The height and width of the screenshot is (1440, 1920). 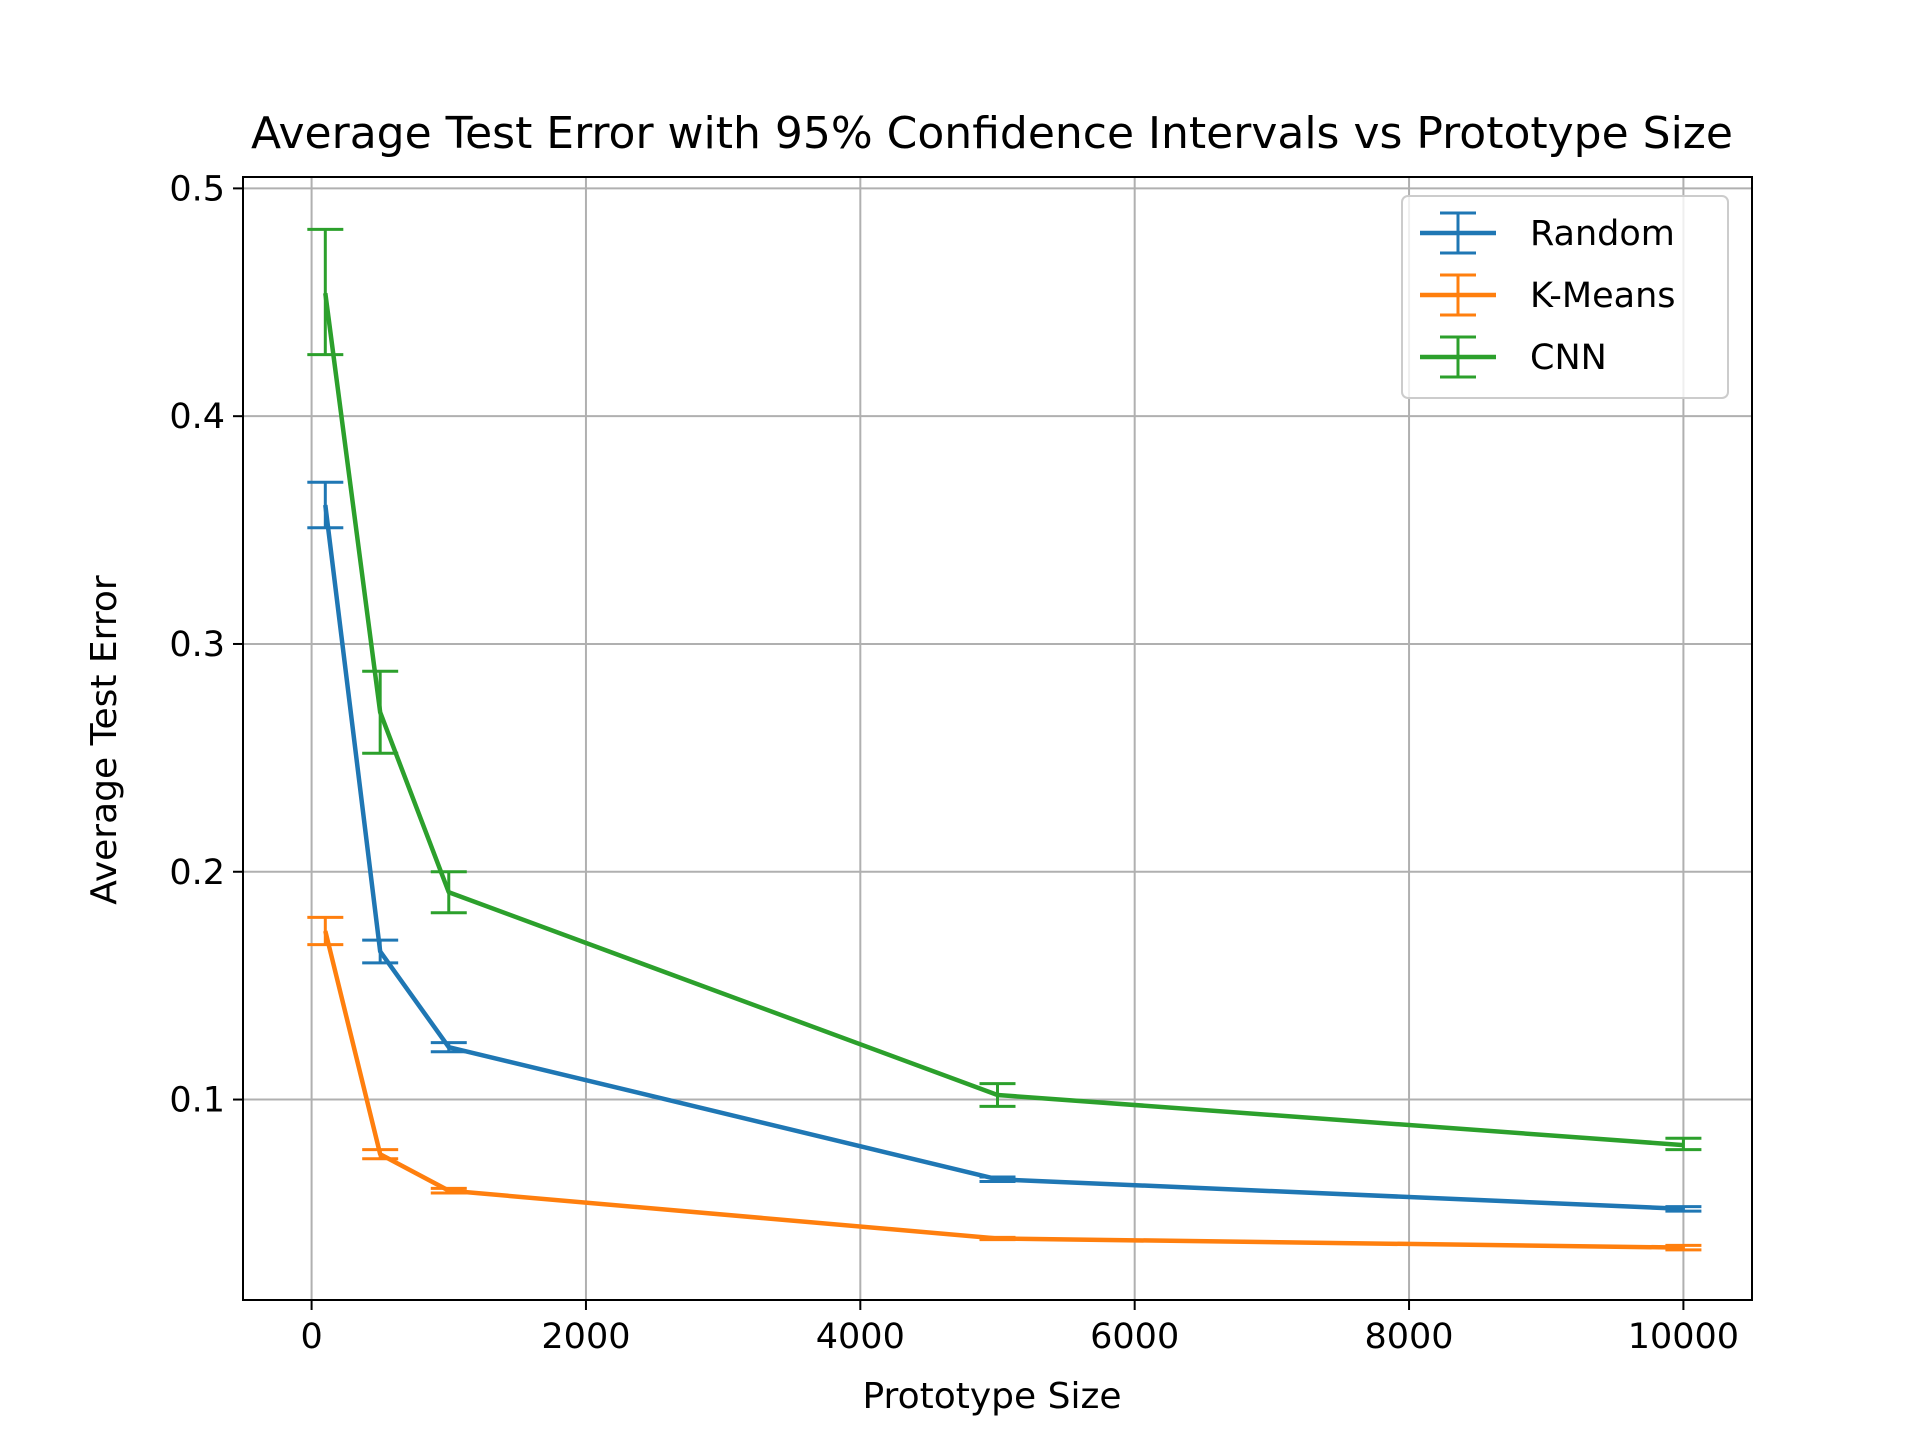 What do you see at coordinates (1568, 358) in the screenshot?
I see `legend-label-cnn: CNN` at bounding box center [1568, 358].